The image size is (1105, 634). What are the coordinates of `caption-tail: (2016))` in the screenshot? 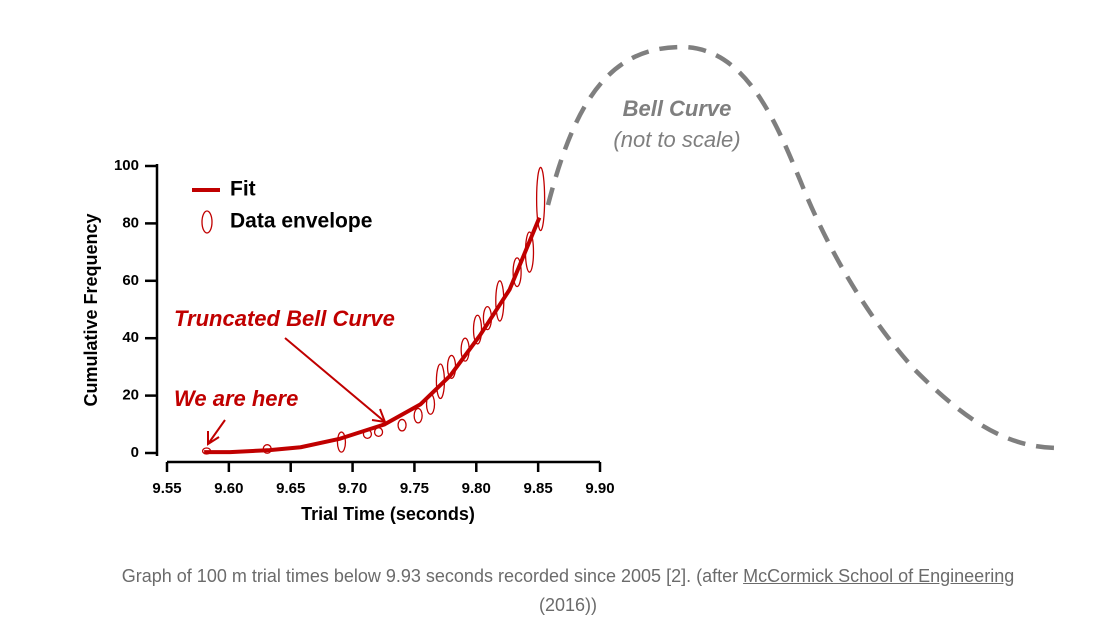 It's located at (568, 605).